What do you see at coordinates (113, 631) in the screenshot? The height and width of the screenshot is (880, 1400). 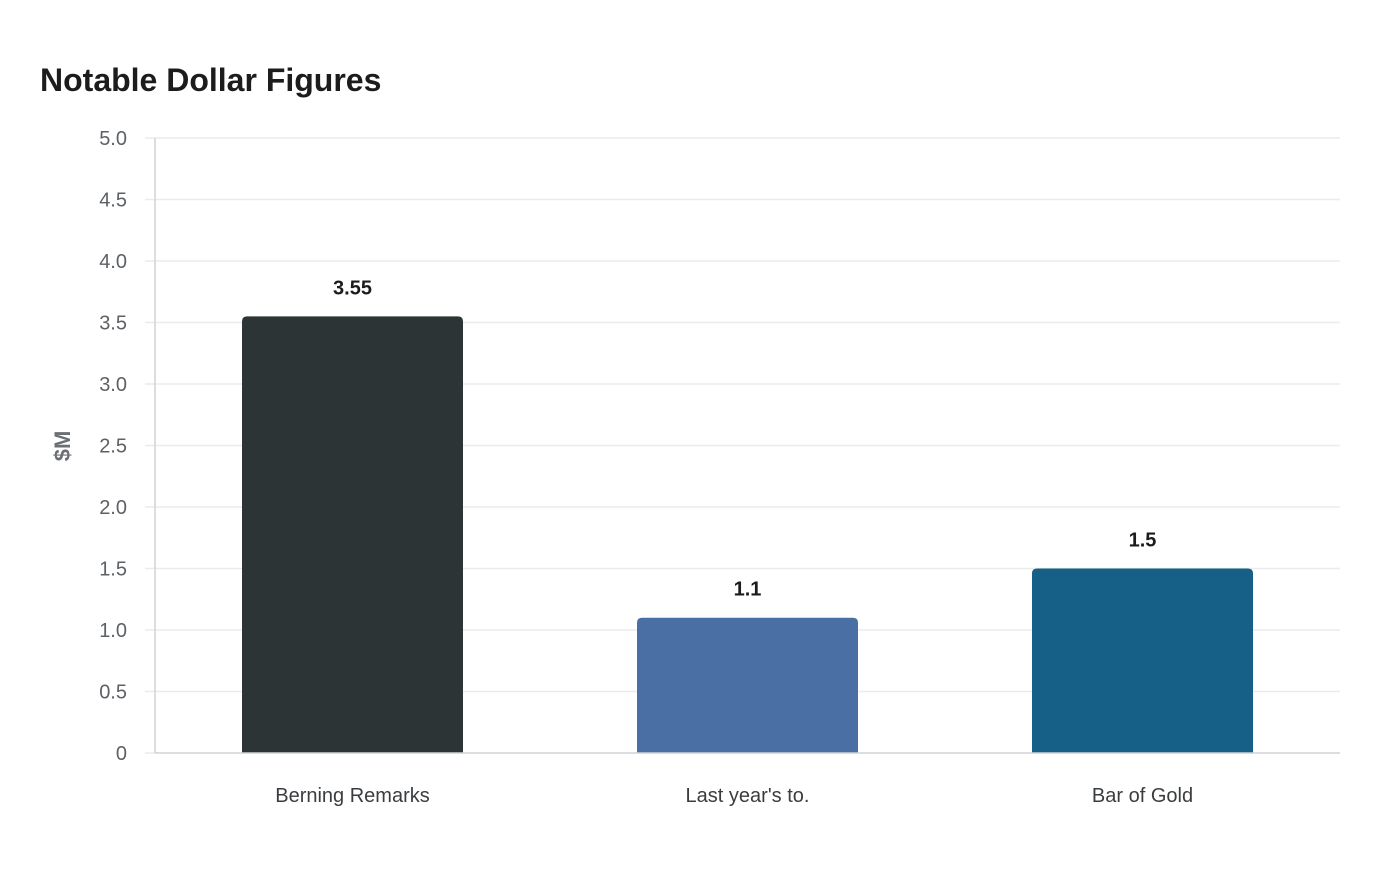 I see `y-tick-label: 1.0` at bounding box center [113, 631].